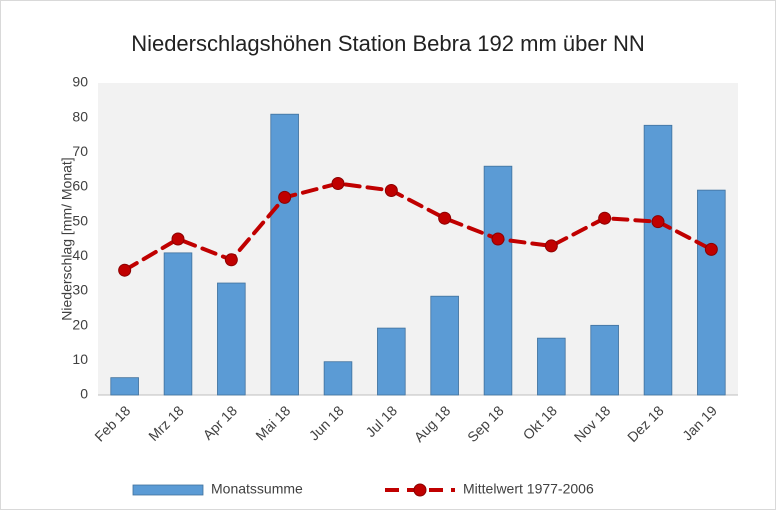 This screenshot has width=776, height=510. I want to click on legend-swatch, so click(168, 490).